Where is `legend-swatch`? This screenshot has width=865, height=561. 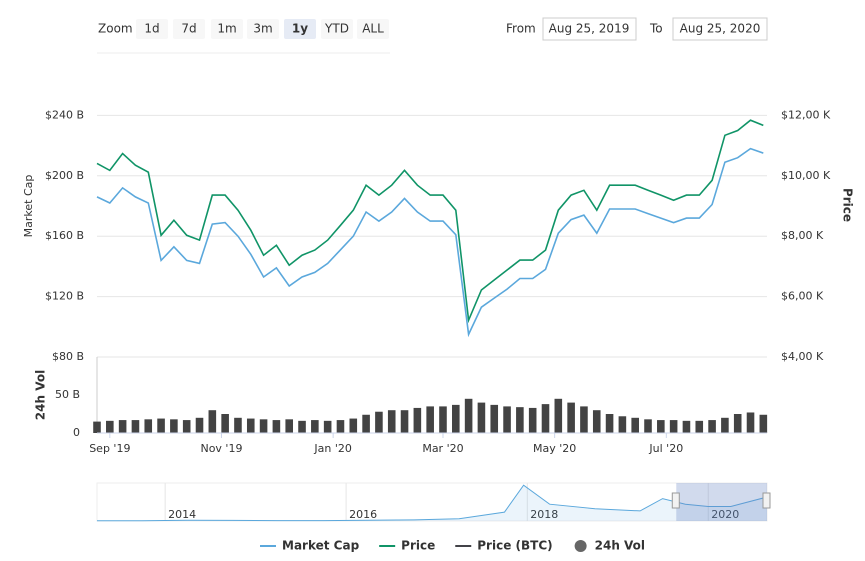
legend-swatch is located at coordinates (580, 546).